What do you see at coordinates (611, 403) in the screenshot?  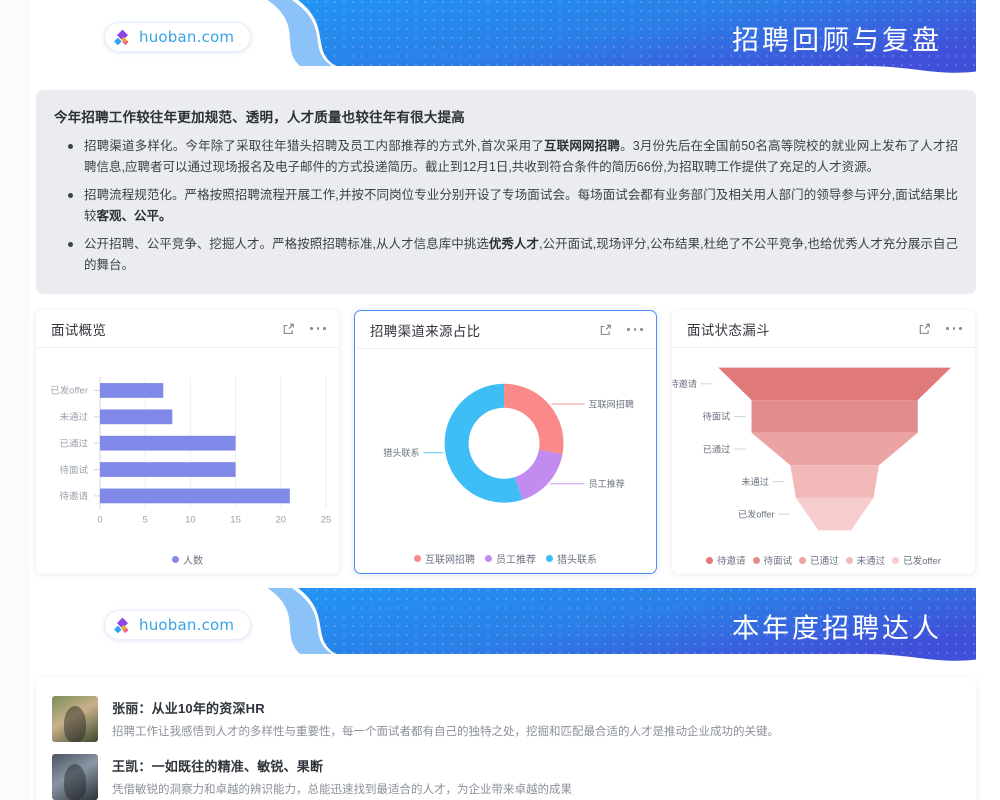 I see `svg-text: 互联网招聘` at bounding box center [611, 403].